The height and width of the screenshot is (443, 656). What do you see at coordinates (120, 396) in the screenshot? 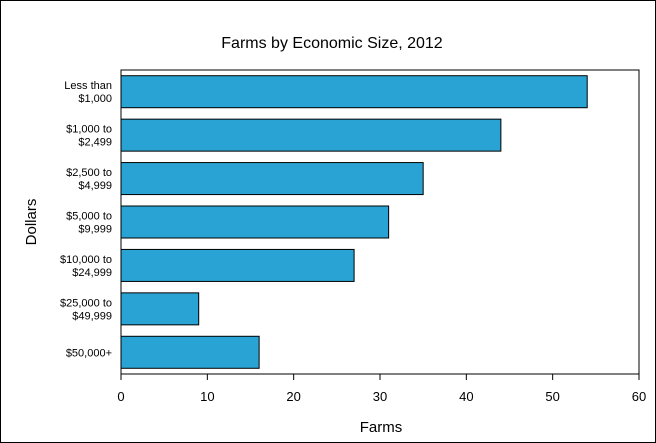
I see `x-tick-label-0: 0` at bounding box center [120, 396].